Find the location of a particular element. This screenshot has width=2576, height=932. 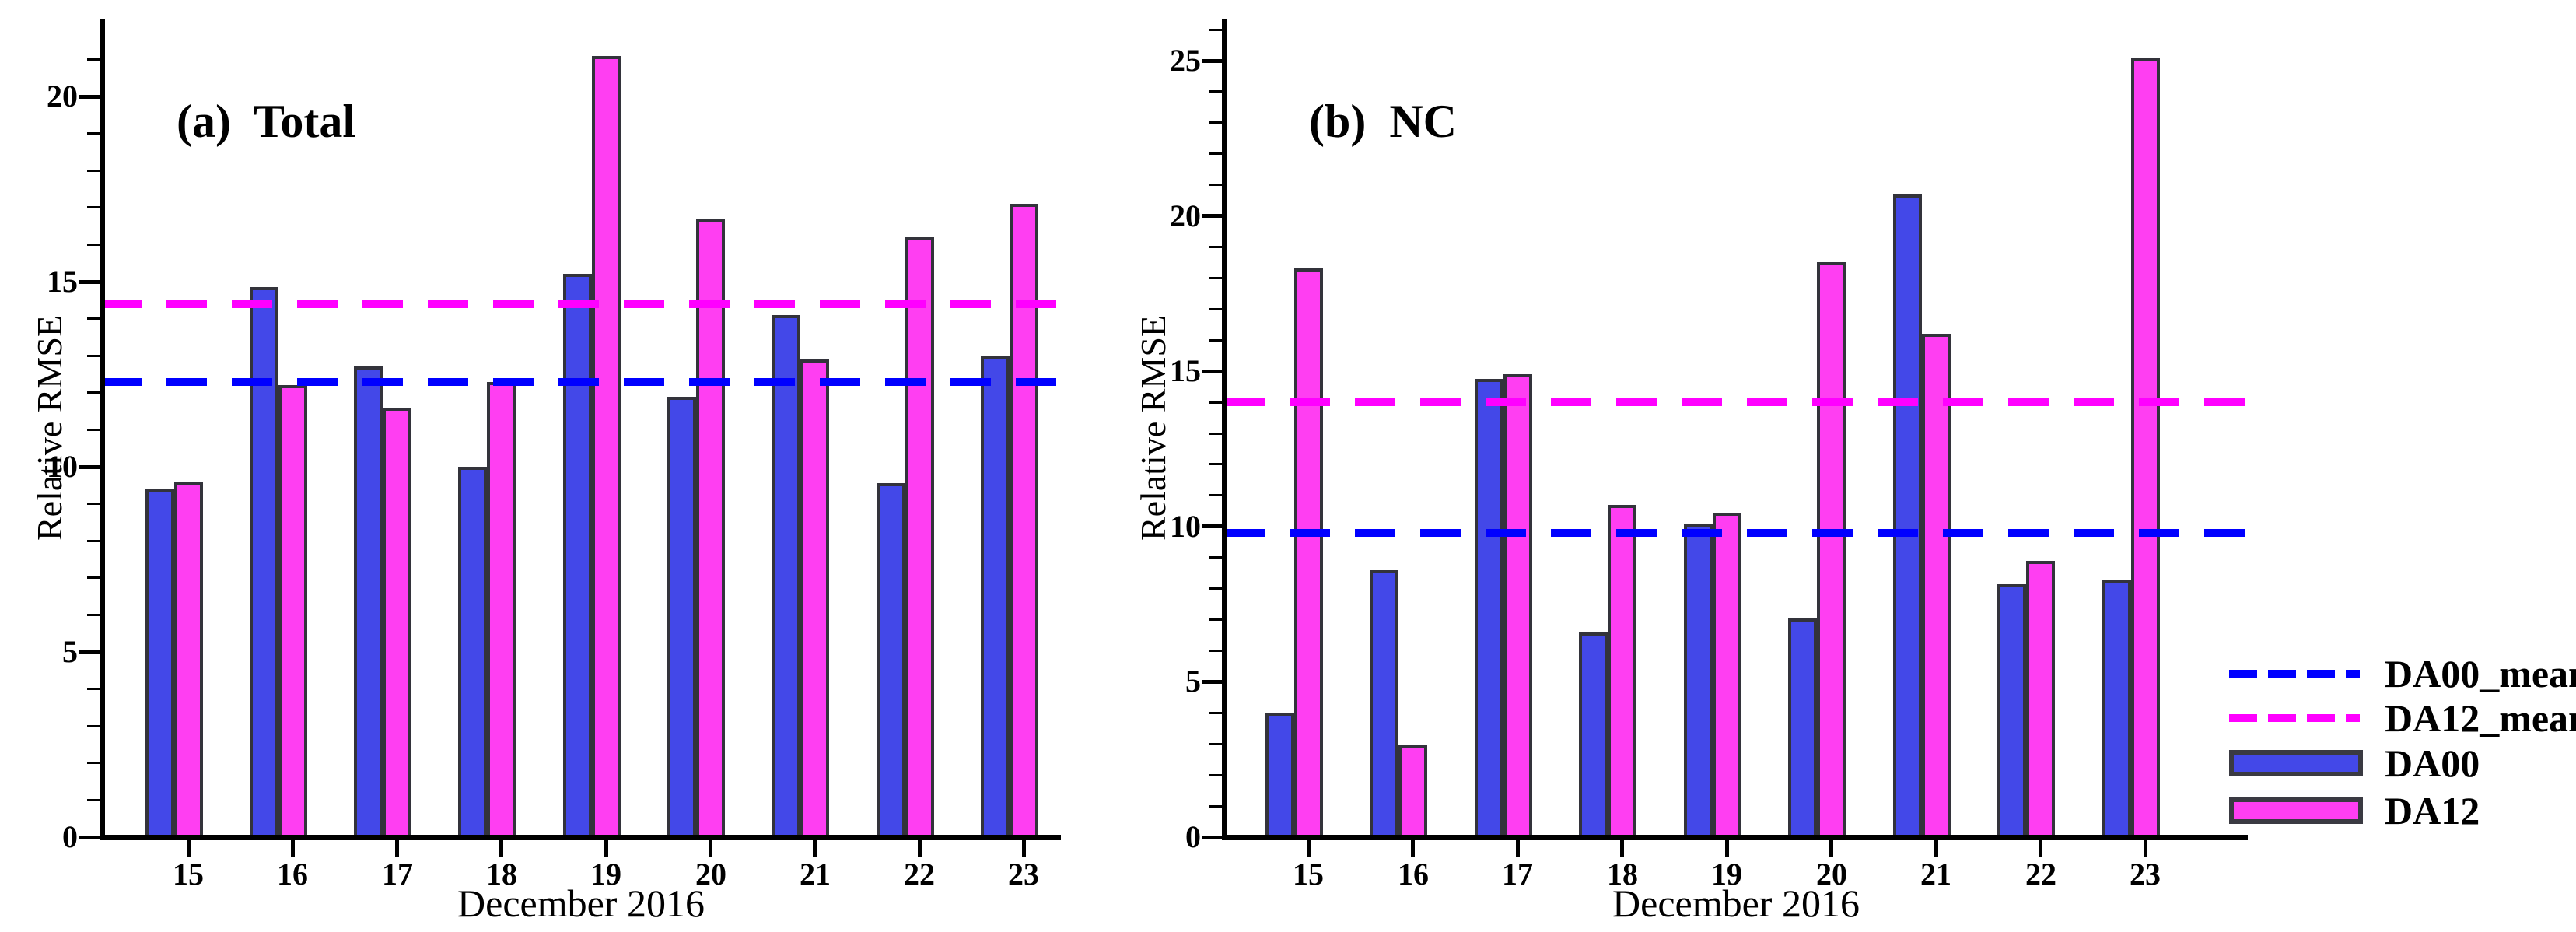

y-tick-label-10: 10 is located at coordinates (1185, 527).